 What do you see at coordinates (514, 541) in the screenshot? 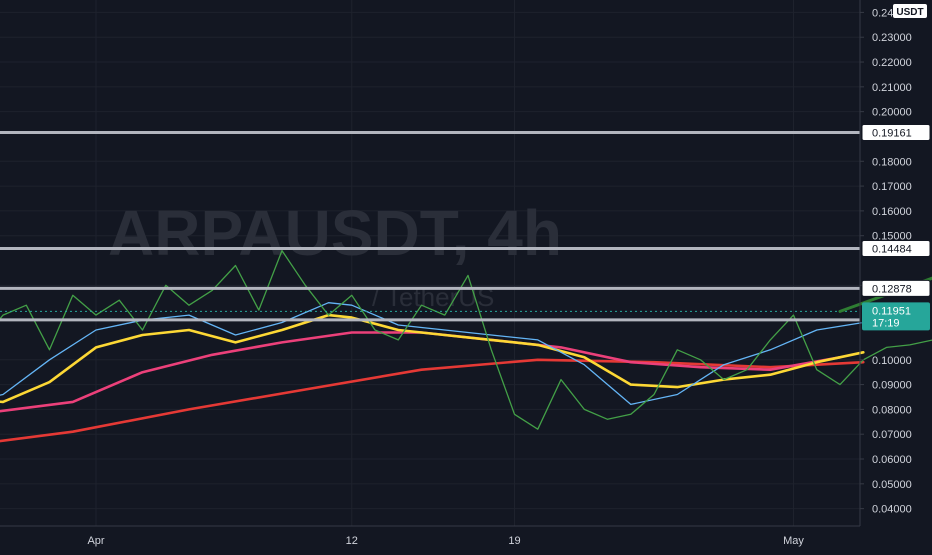
I see `x-tick-label: 19` at bounding box center [514, 541].